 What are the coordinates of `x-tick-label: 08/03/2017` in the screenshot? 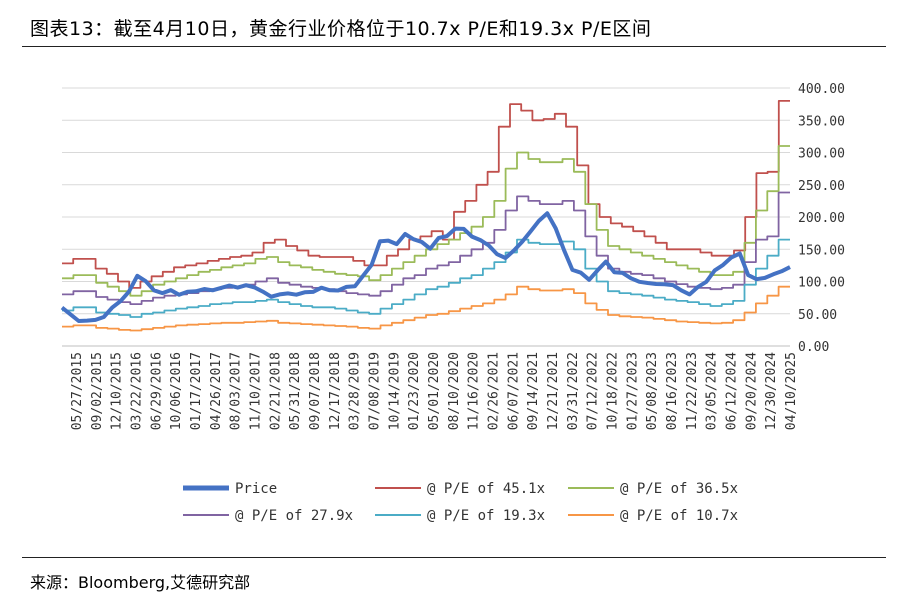 It's located at (236, 391).